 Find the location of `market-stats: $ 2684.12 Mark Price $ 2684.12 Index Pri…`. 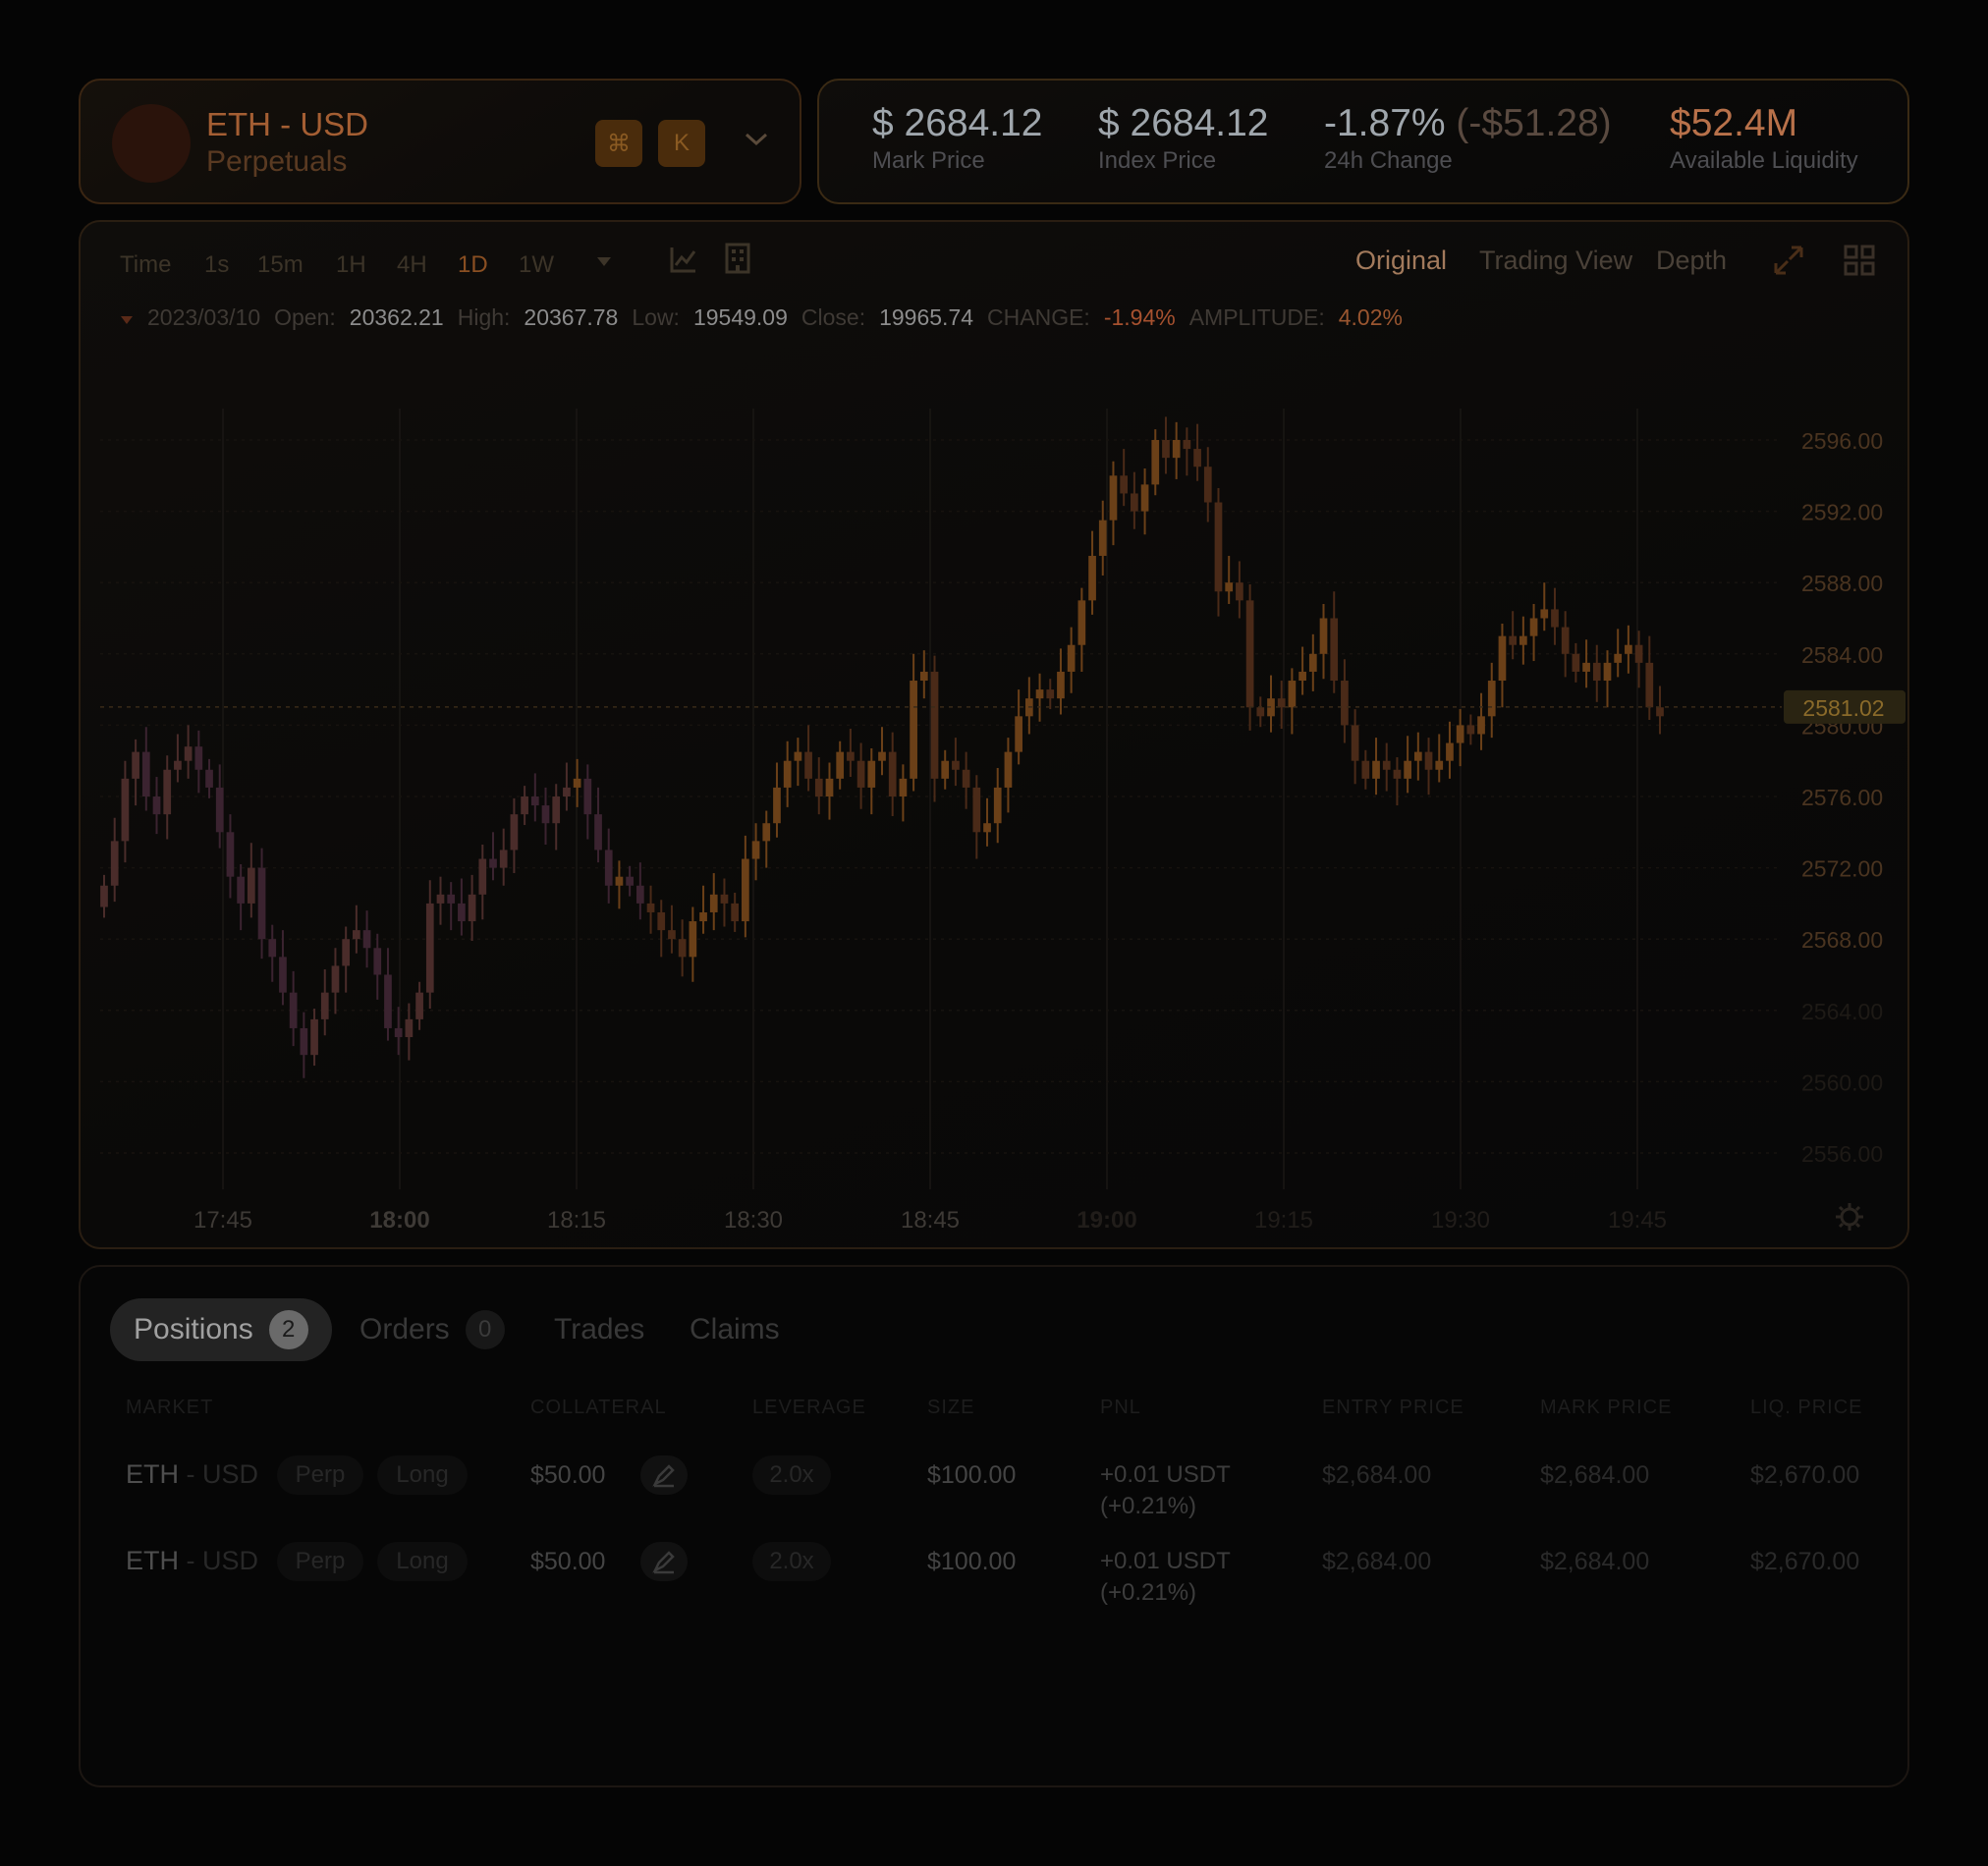

market-stats: $ 2684.12 Mark Price $ 2684.12 Index Pri… is located at coordinates (1363, 141).